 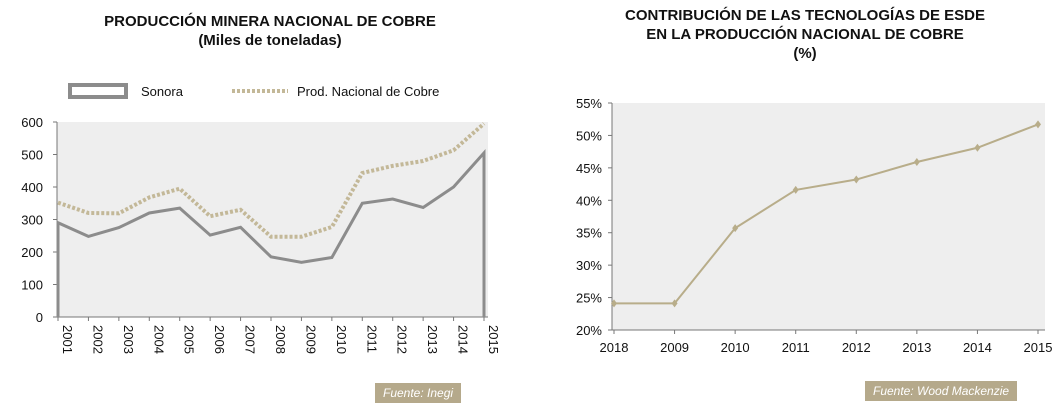 I want to click on right-chart-title-line1: CONTRIBUCIÓN DE LAS TECNOLOGÍAS DE ESDE, so click(x=805, y=15).